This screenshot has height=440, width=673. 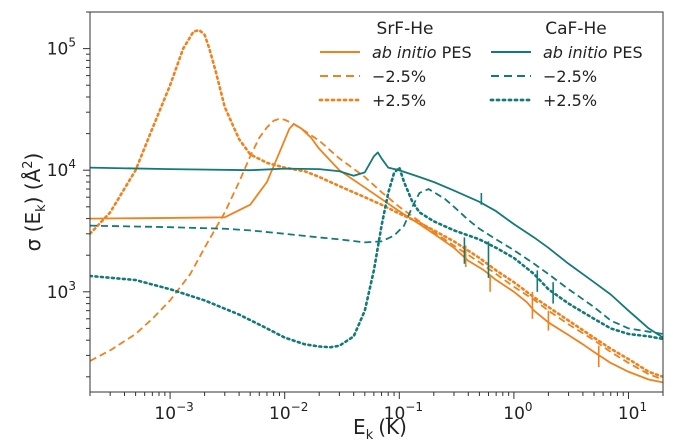 What do you see at coordinates (632, 412) in the screenshot?
I see `x-tick-label: 10¹` at bounding box center [632, 412].